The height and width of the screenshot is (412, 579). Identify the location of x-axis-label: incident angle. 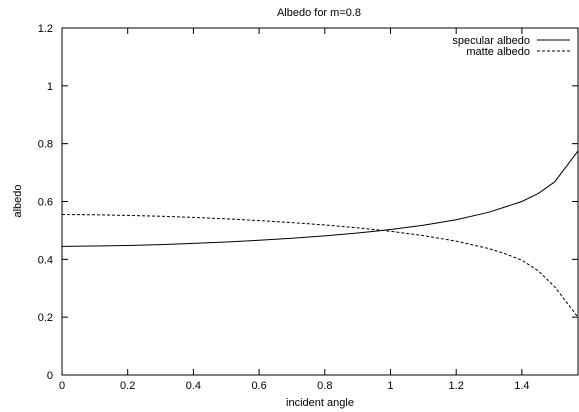
(320, 403).